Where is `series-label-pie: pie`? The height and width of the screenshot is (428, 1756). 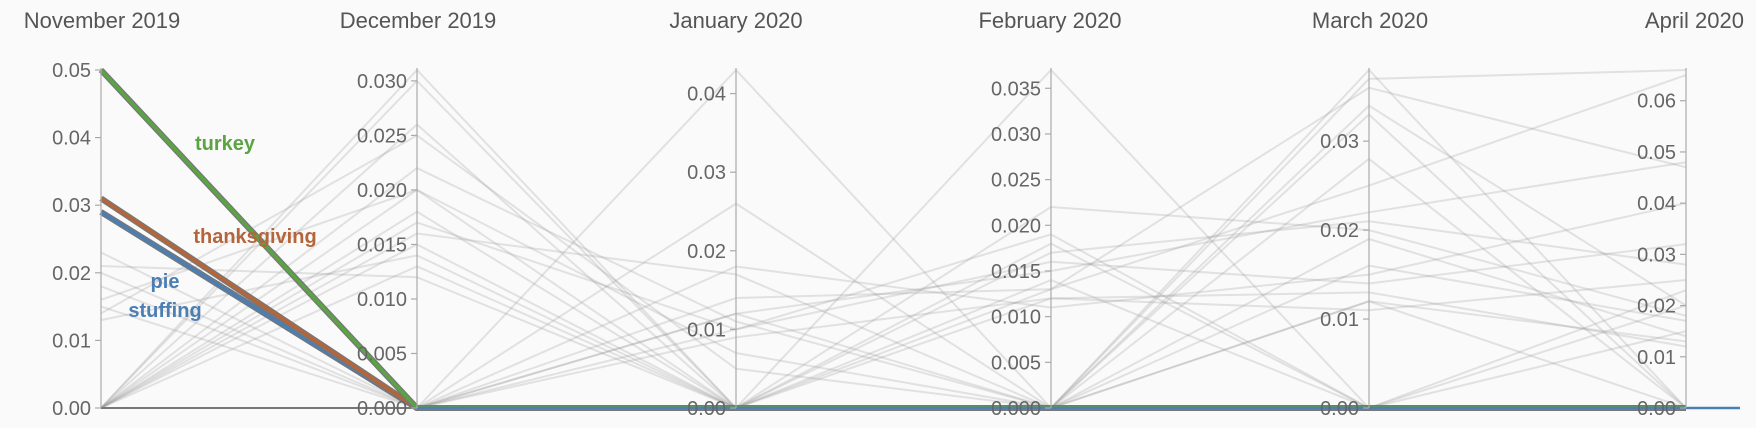
series-label-pie: pie is located at coordinates (165, 282).